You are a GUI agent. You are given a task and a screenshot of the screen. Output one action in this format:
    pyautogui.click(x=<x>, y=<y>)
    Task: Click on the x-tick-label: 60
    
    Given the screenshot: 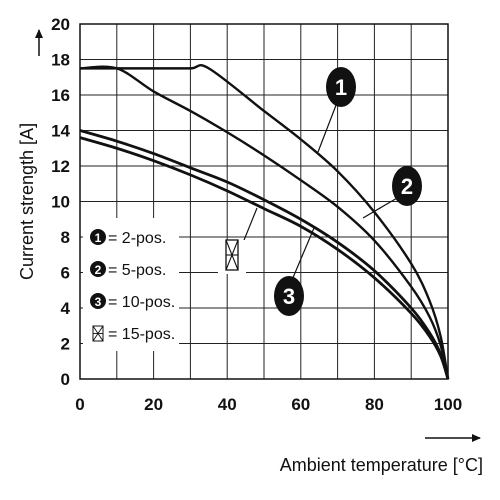 What is the action you would take?
    pyautogui.click(x=300, y=404)
    